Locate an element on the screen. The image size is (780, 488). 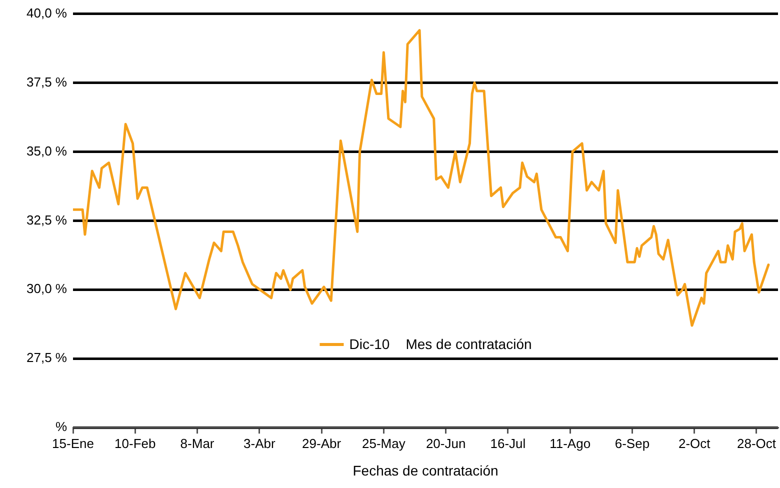
x-axis-title: Fechas de contratación is located at coordinates (425, 470).